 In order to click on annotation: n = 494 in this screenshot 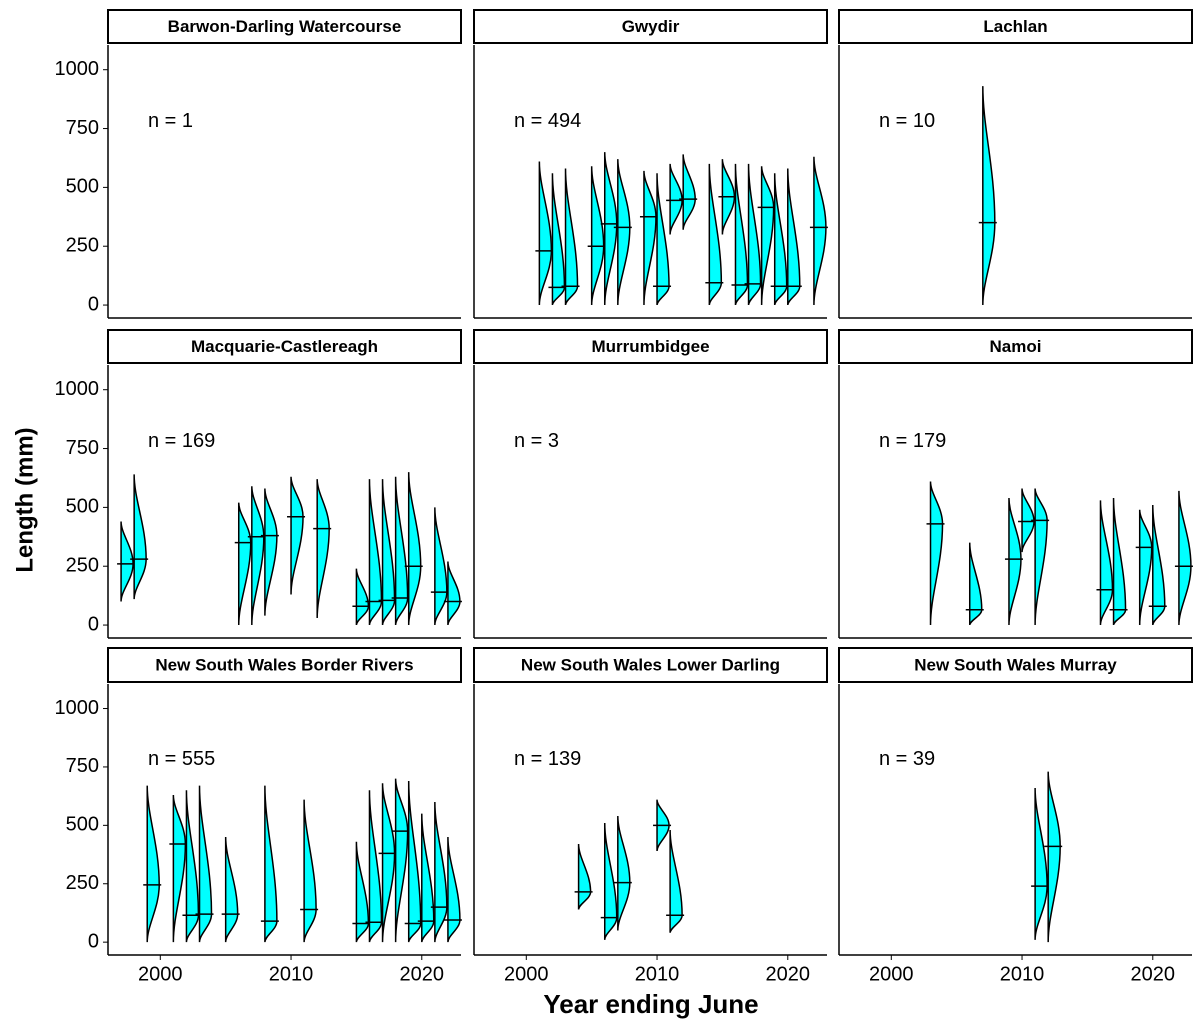, I will do `click(547, 121)`.